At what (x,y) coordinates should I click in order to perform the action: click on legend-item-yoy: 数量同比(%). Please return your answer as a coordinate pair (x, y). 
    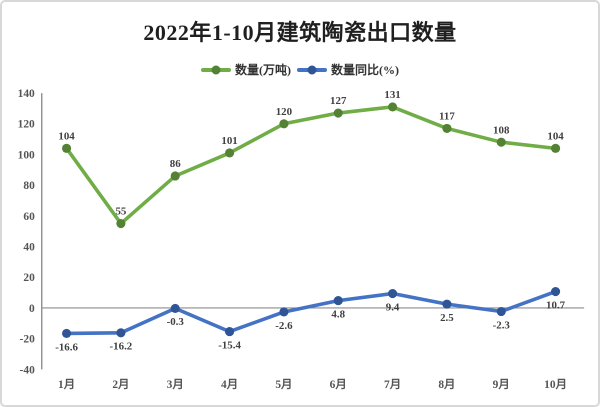
    Looking at the image, I should click on (348, 69).